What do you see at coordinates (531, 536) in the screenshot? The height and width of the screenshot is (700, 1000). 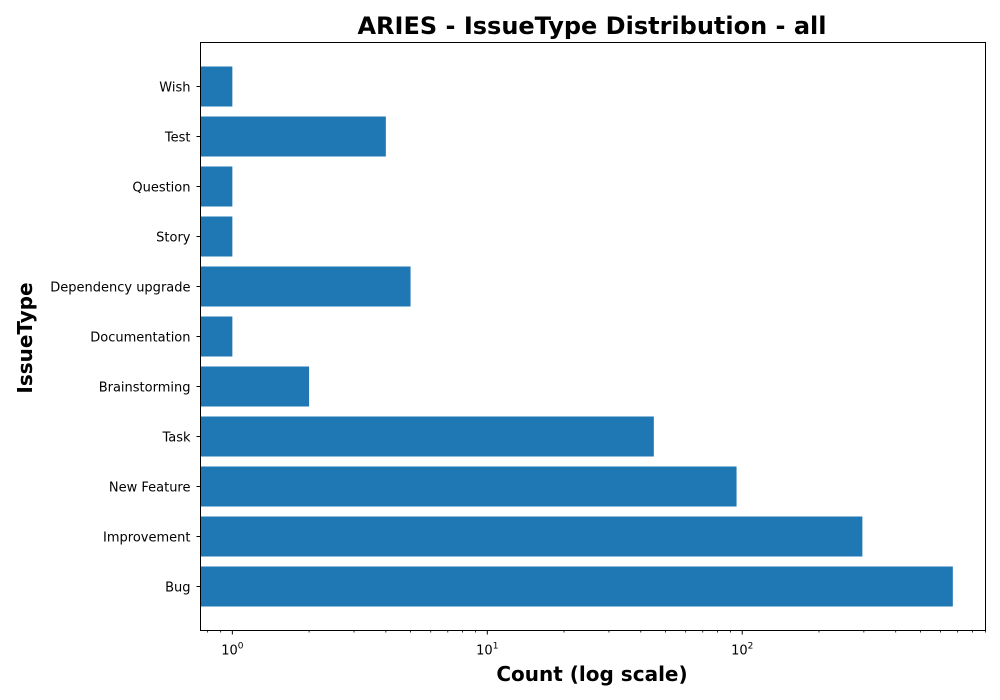 I see `bar-improvement` at bounding box center [531, 536].